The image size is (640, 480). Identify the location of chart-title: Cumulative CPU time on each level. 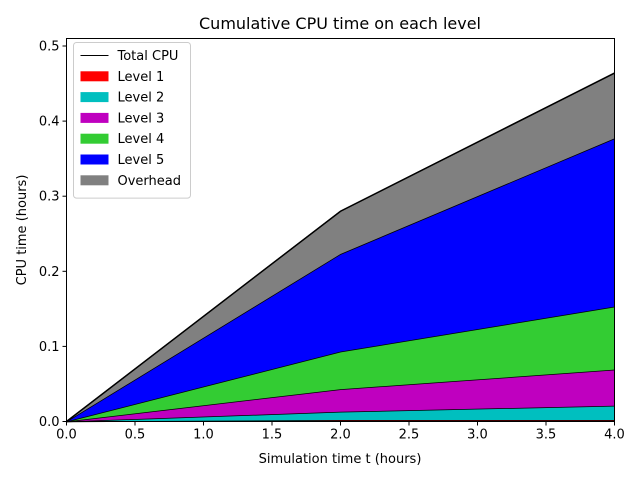
(340, 23).